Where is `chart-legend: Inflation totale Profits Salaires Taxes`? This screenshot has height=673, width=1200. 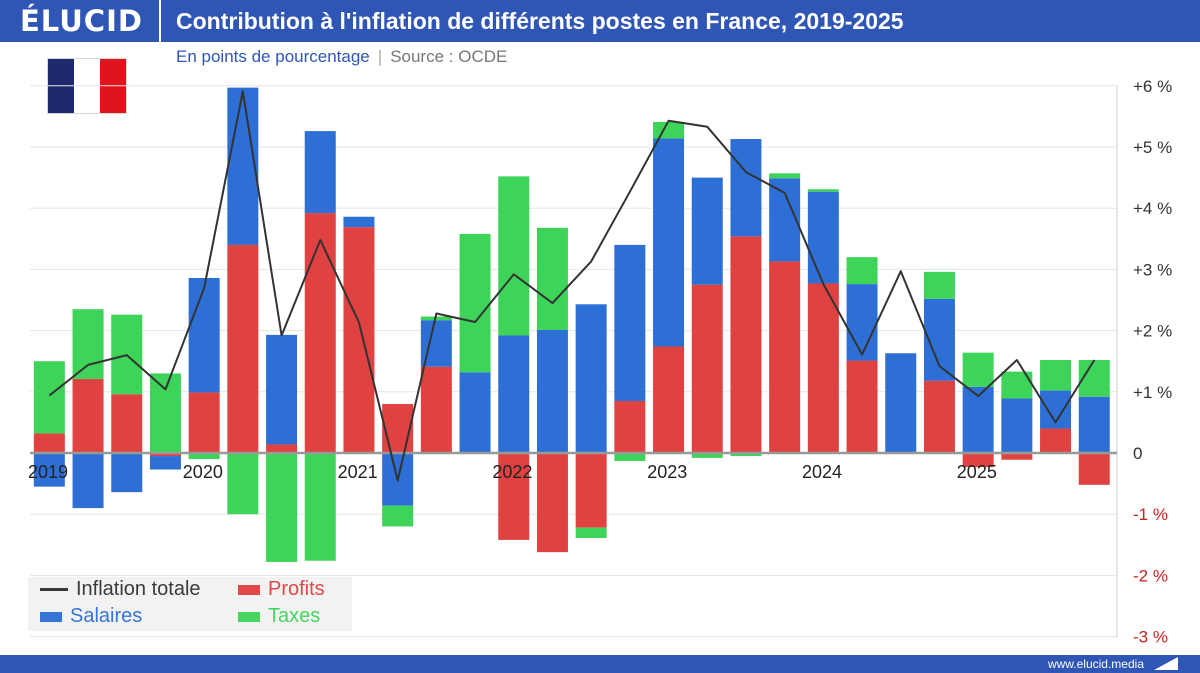 chart-legend: Inflation totale Profits Salaires Taxes is located at coordinates (190, 604).